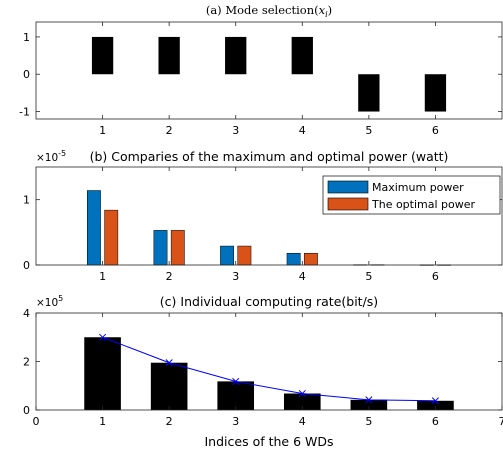  What do you see at coordinates (102, 130) in the screenshot?
I see `panel-a-x-tick-label: 1` at bounding box center [102, 130].